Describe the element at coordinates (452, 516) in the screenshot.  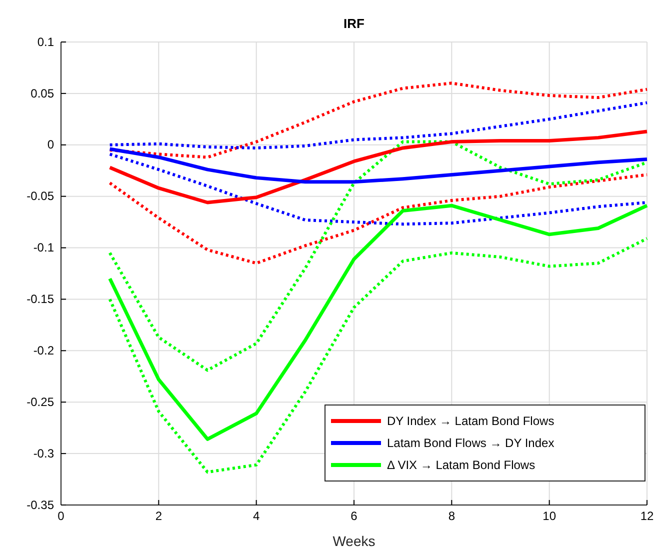
I see `x-tick-label: 8` at that location.